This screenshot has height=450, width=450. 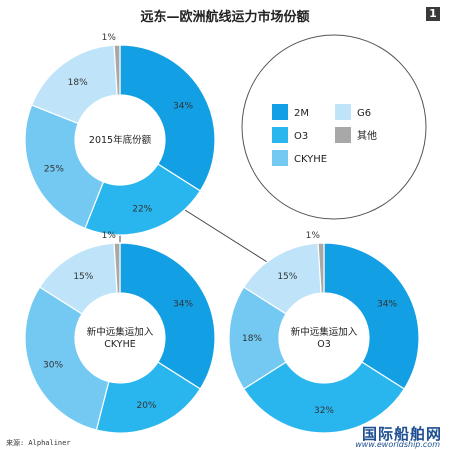 I want to click on page-number-badge: 1, so click(x=433, y=14).